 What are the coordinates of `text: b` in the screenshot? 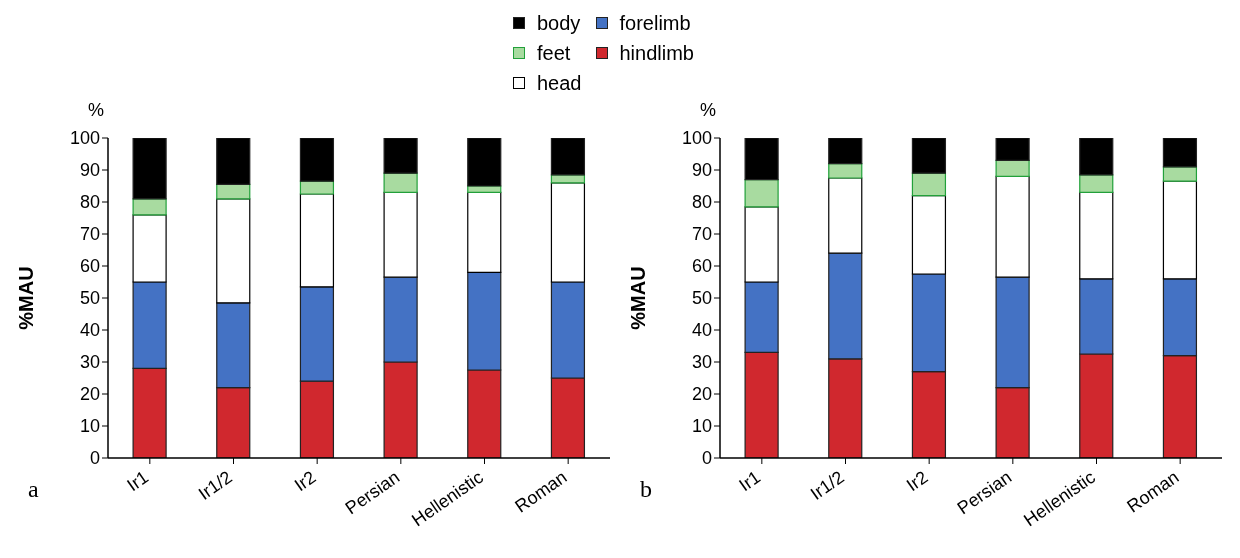 It's located at (646, 489).